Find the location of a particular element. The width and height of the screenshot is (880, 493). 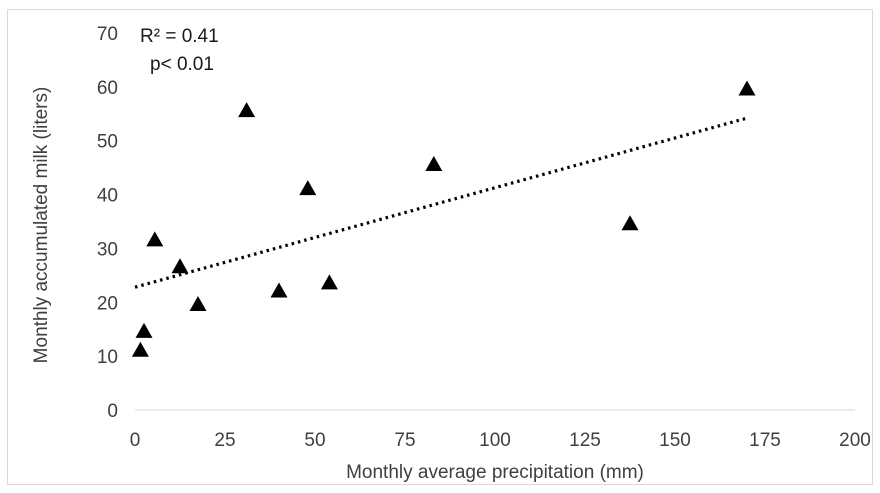

x-tick-label: 75 is located at coordinates (404, 440).